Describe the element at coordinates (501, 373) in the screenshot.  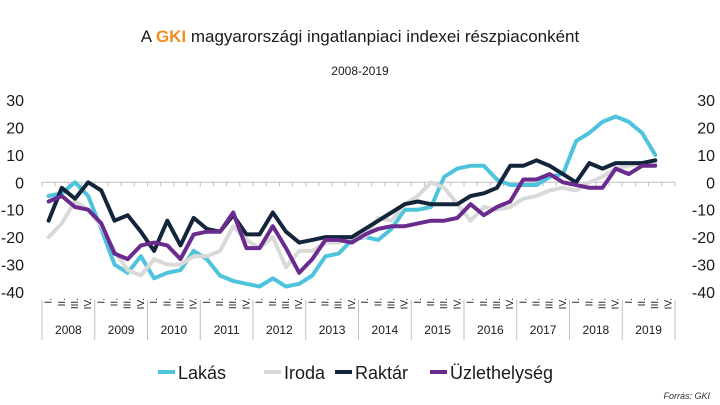
I see `legend-label: Üzlethelység` at that location.